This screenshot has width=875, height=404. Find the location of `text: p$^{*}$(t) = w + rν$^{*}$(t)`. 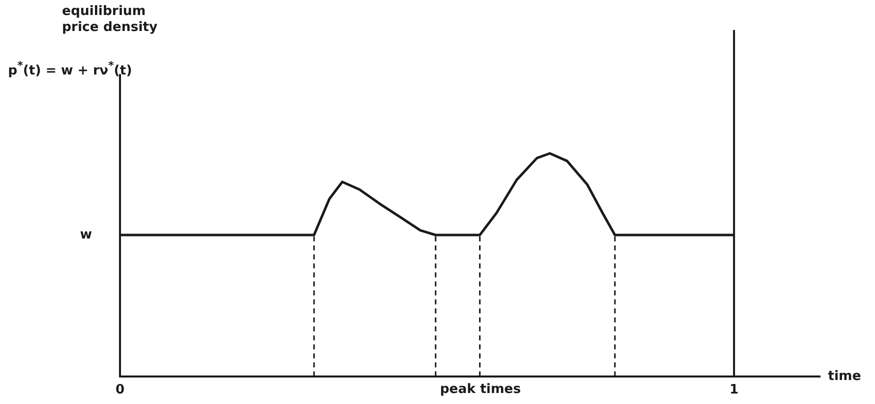

text: p$^{*}$(t) = w + rν$^{*}$(t) is located at coordinates (70, 69).